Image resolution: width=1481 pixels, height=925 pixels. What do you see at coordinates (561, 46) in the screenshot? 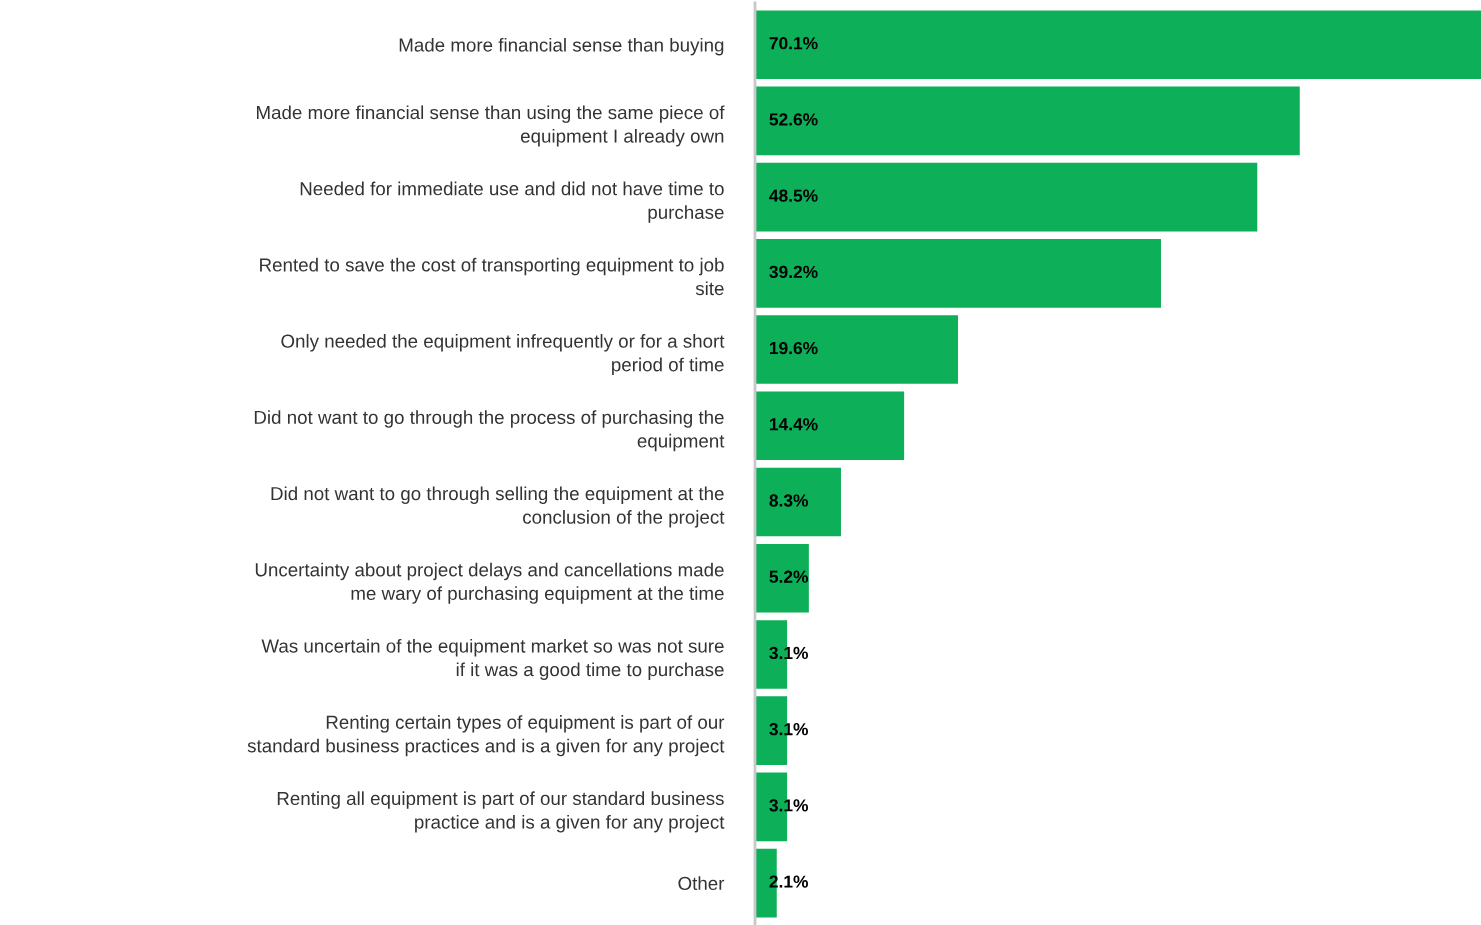
I see `y-tick-label: Made more financial sense than buying` at bounding box center [561, 46].